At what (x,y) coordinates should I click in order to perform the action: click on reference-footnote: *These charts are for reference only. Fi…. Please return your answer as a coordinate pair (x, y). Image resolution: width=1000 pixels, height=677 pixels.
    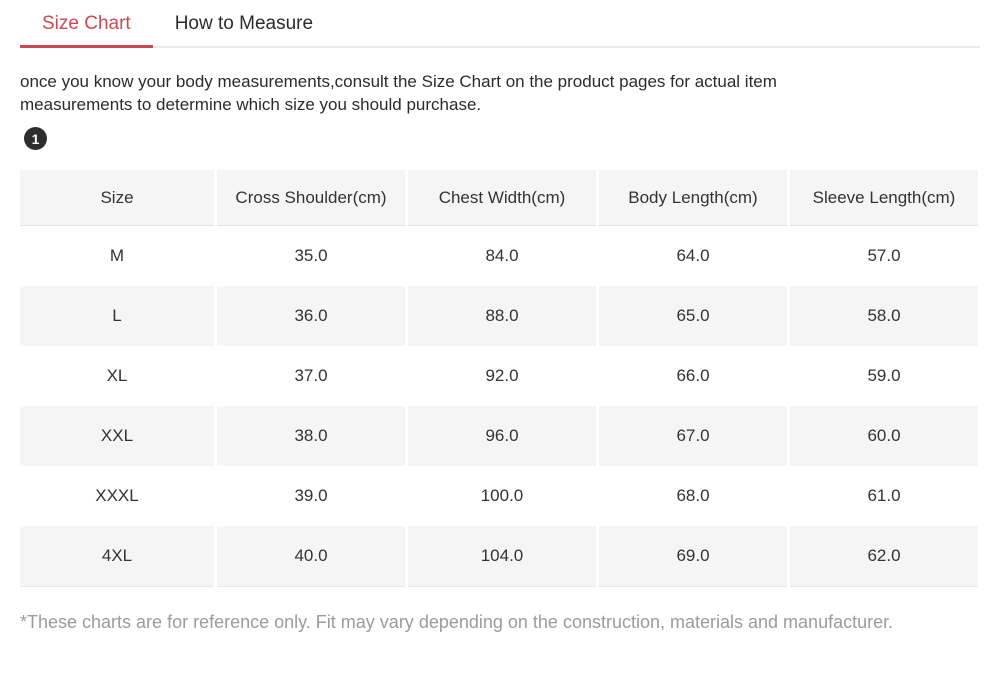
    Looking at the image, I should click on (457, 622).